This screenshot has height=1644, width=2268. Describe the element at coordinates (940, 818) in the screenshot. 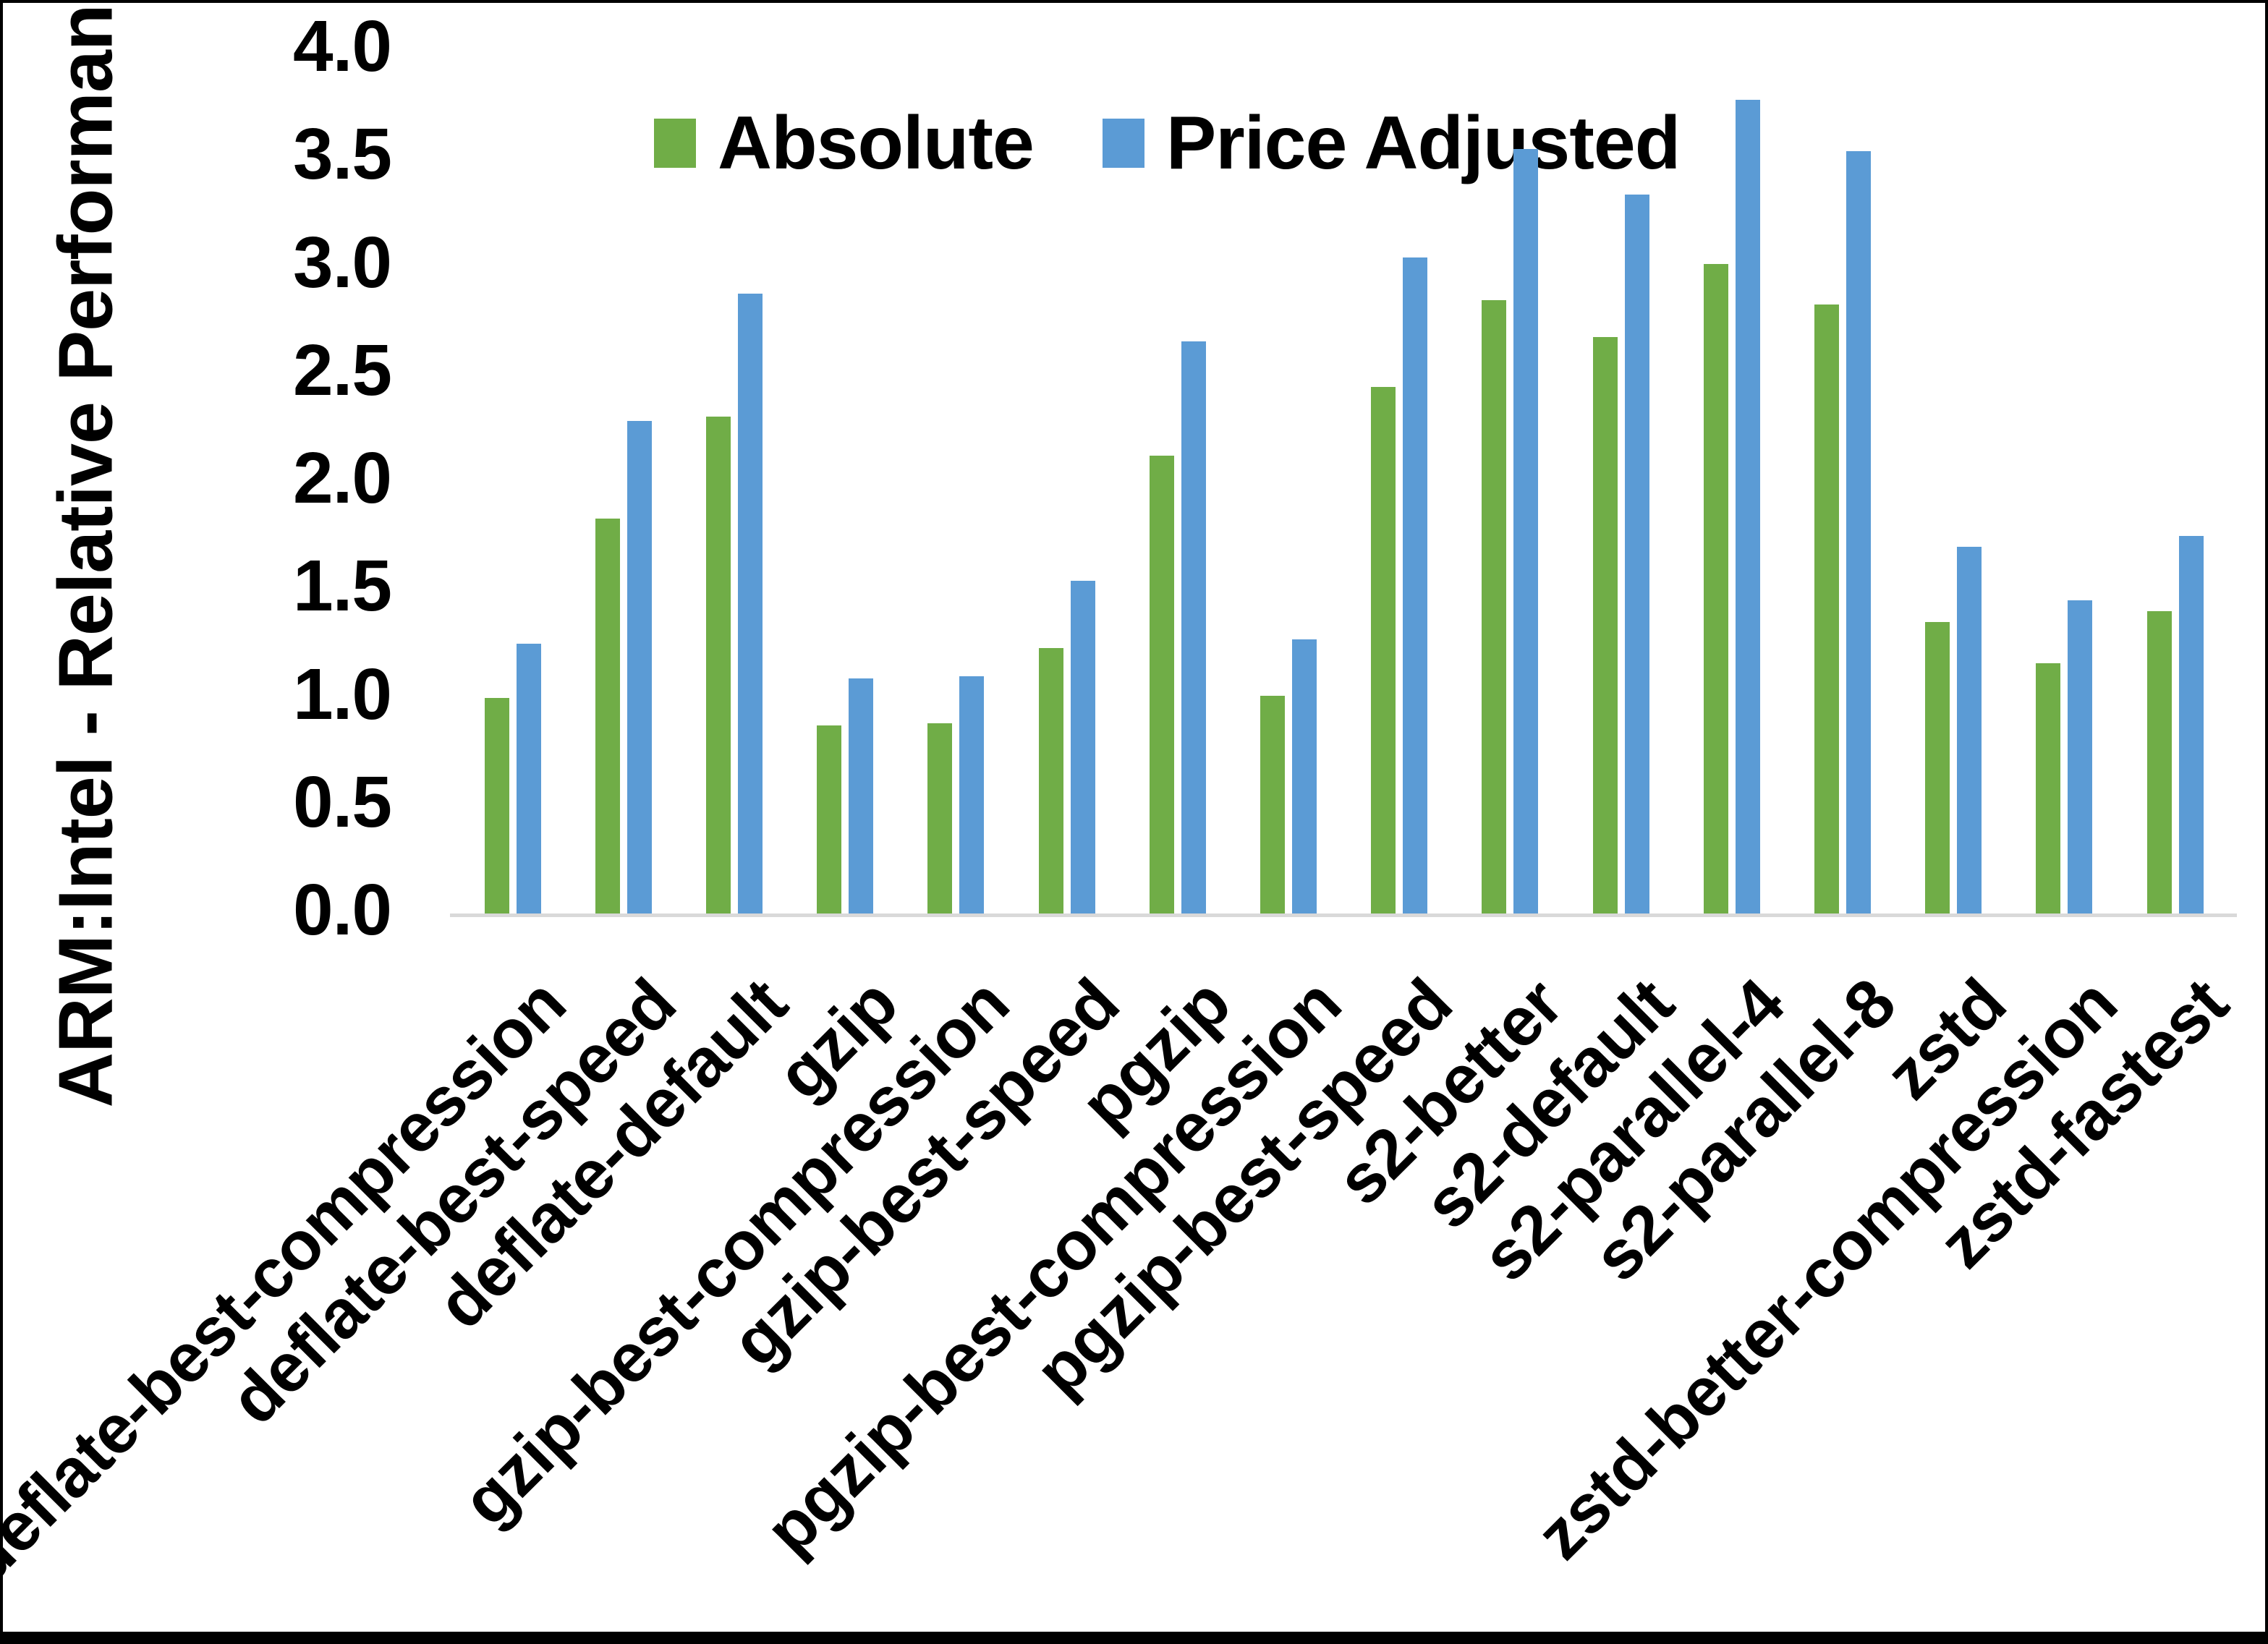

I see `bar-absolute-gzip-best-compression` at that location.